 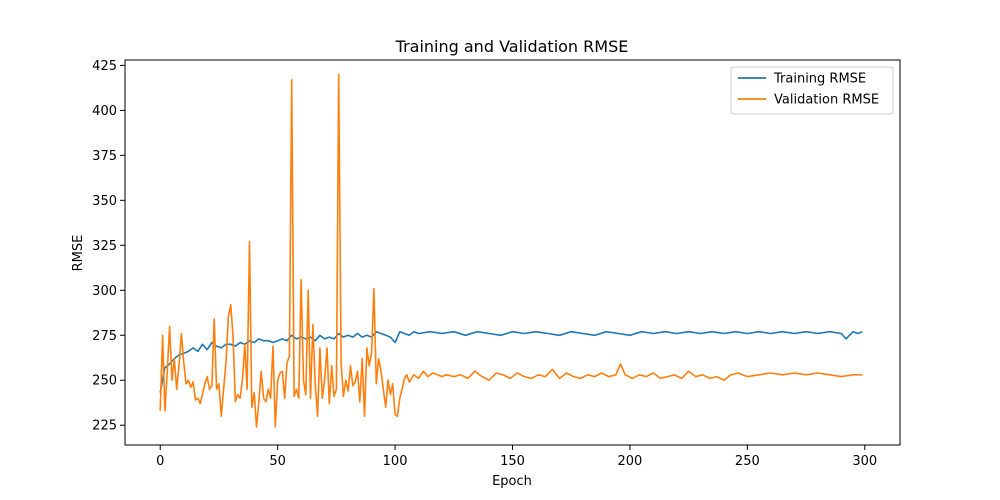 I want to click on y-tick-label: 250, so click(x=104, y=381).